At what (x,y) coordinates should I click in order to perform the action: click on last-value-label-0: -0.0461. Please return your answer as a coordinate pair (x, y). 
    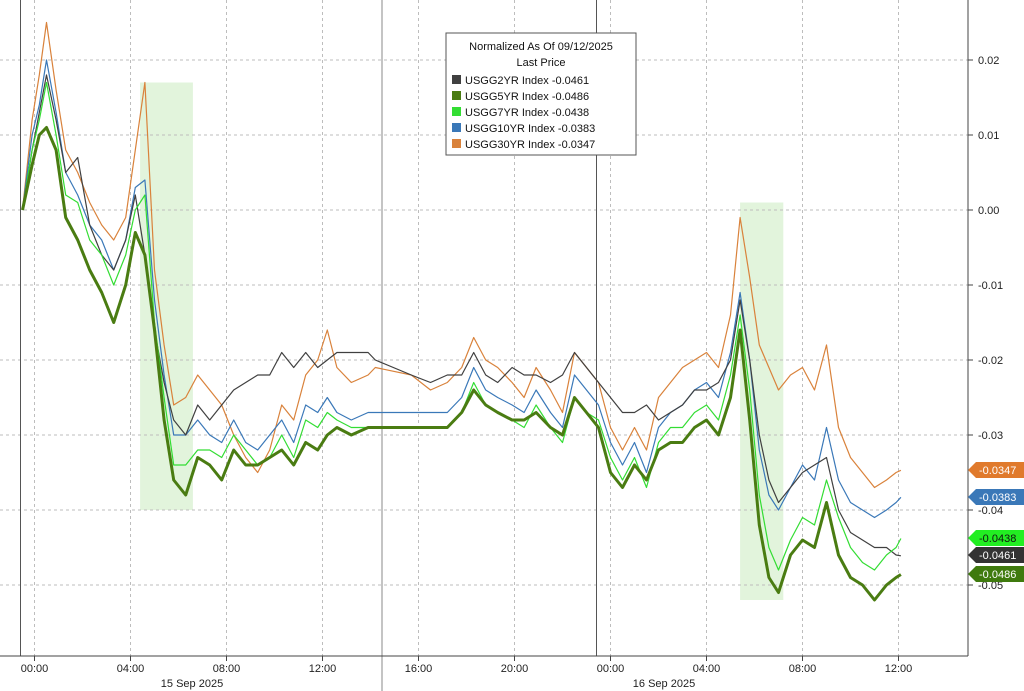
    Looking at the image, I should click on (997, 556).